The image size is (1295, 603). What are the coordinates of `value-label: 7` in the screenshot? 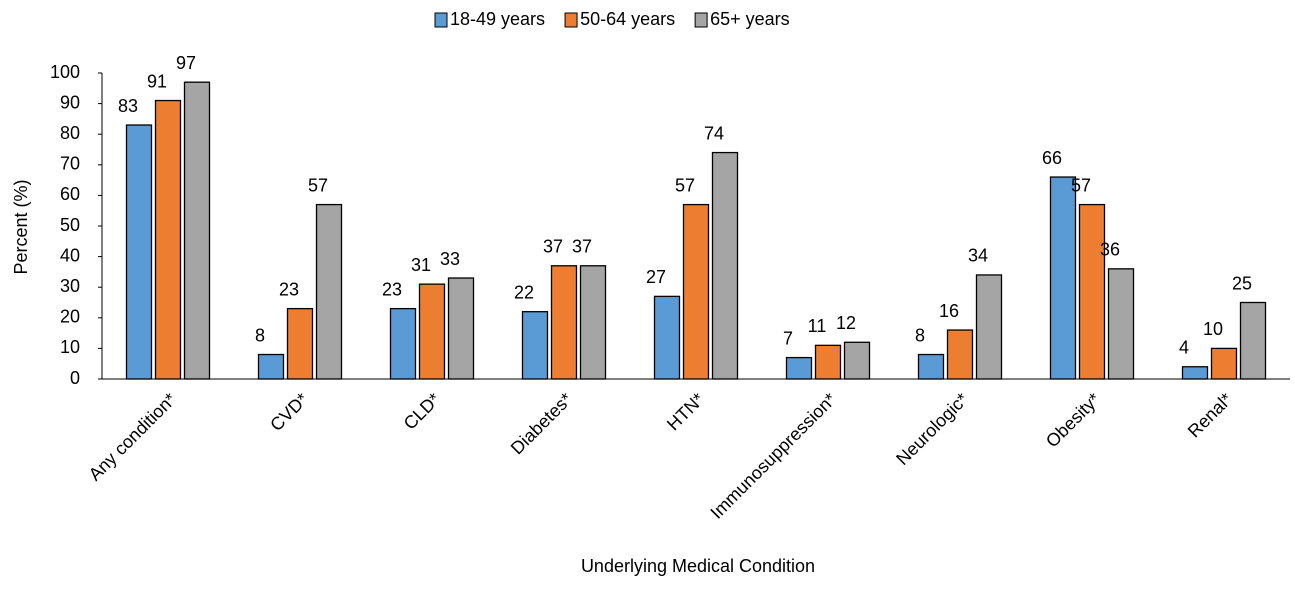 It's located at (788, 338).